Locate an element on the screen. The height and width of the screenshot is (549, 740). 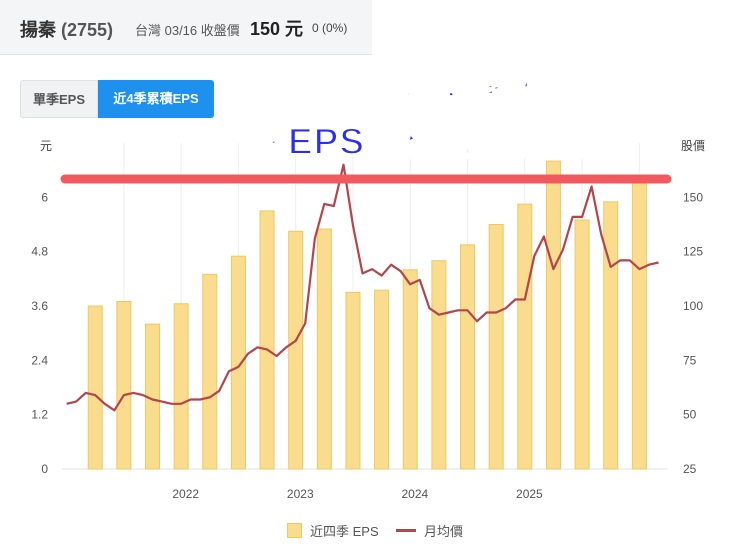
tab-quarterly-eps: 單季EPS is located at coordinates (59, 99).